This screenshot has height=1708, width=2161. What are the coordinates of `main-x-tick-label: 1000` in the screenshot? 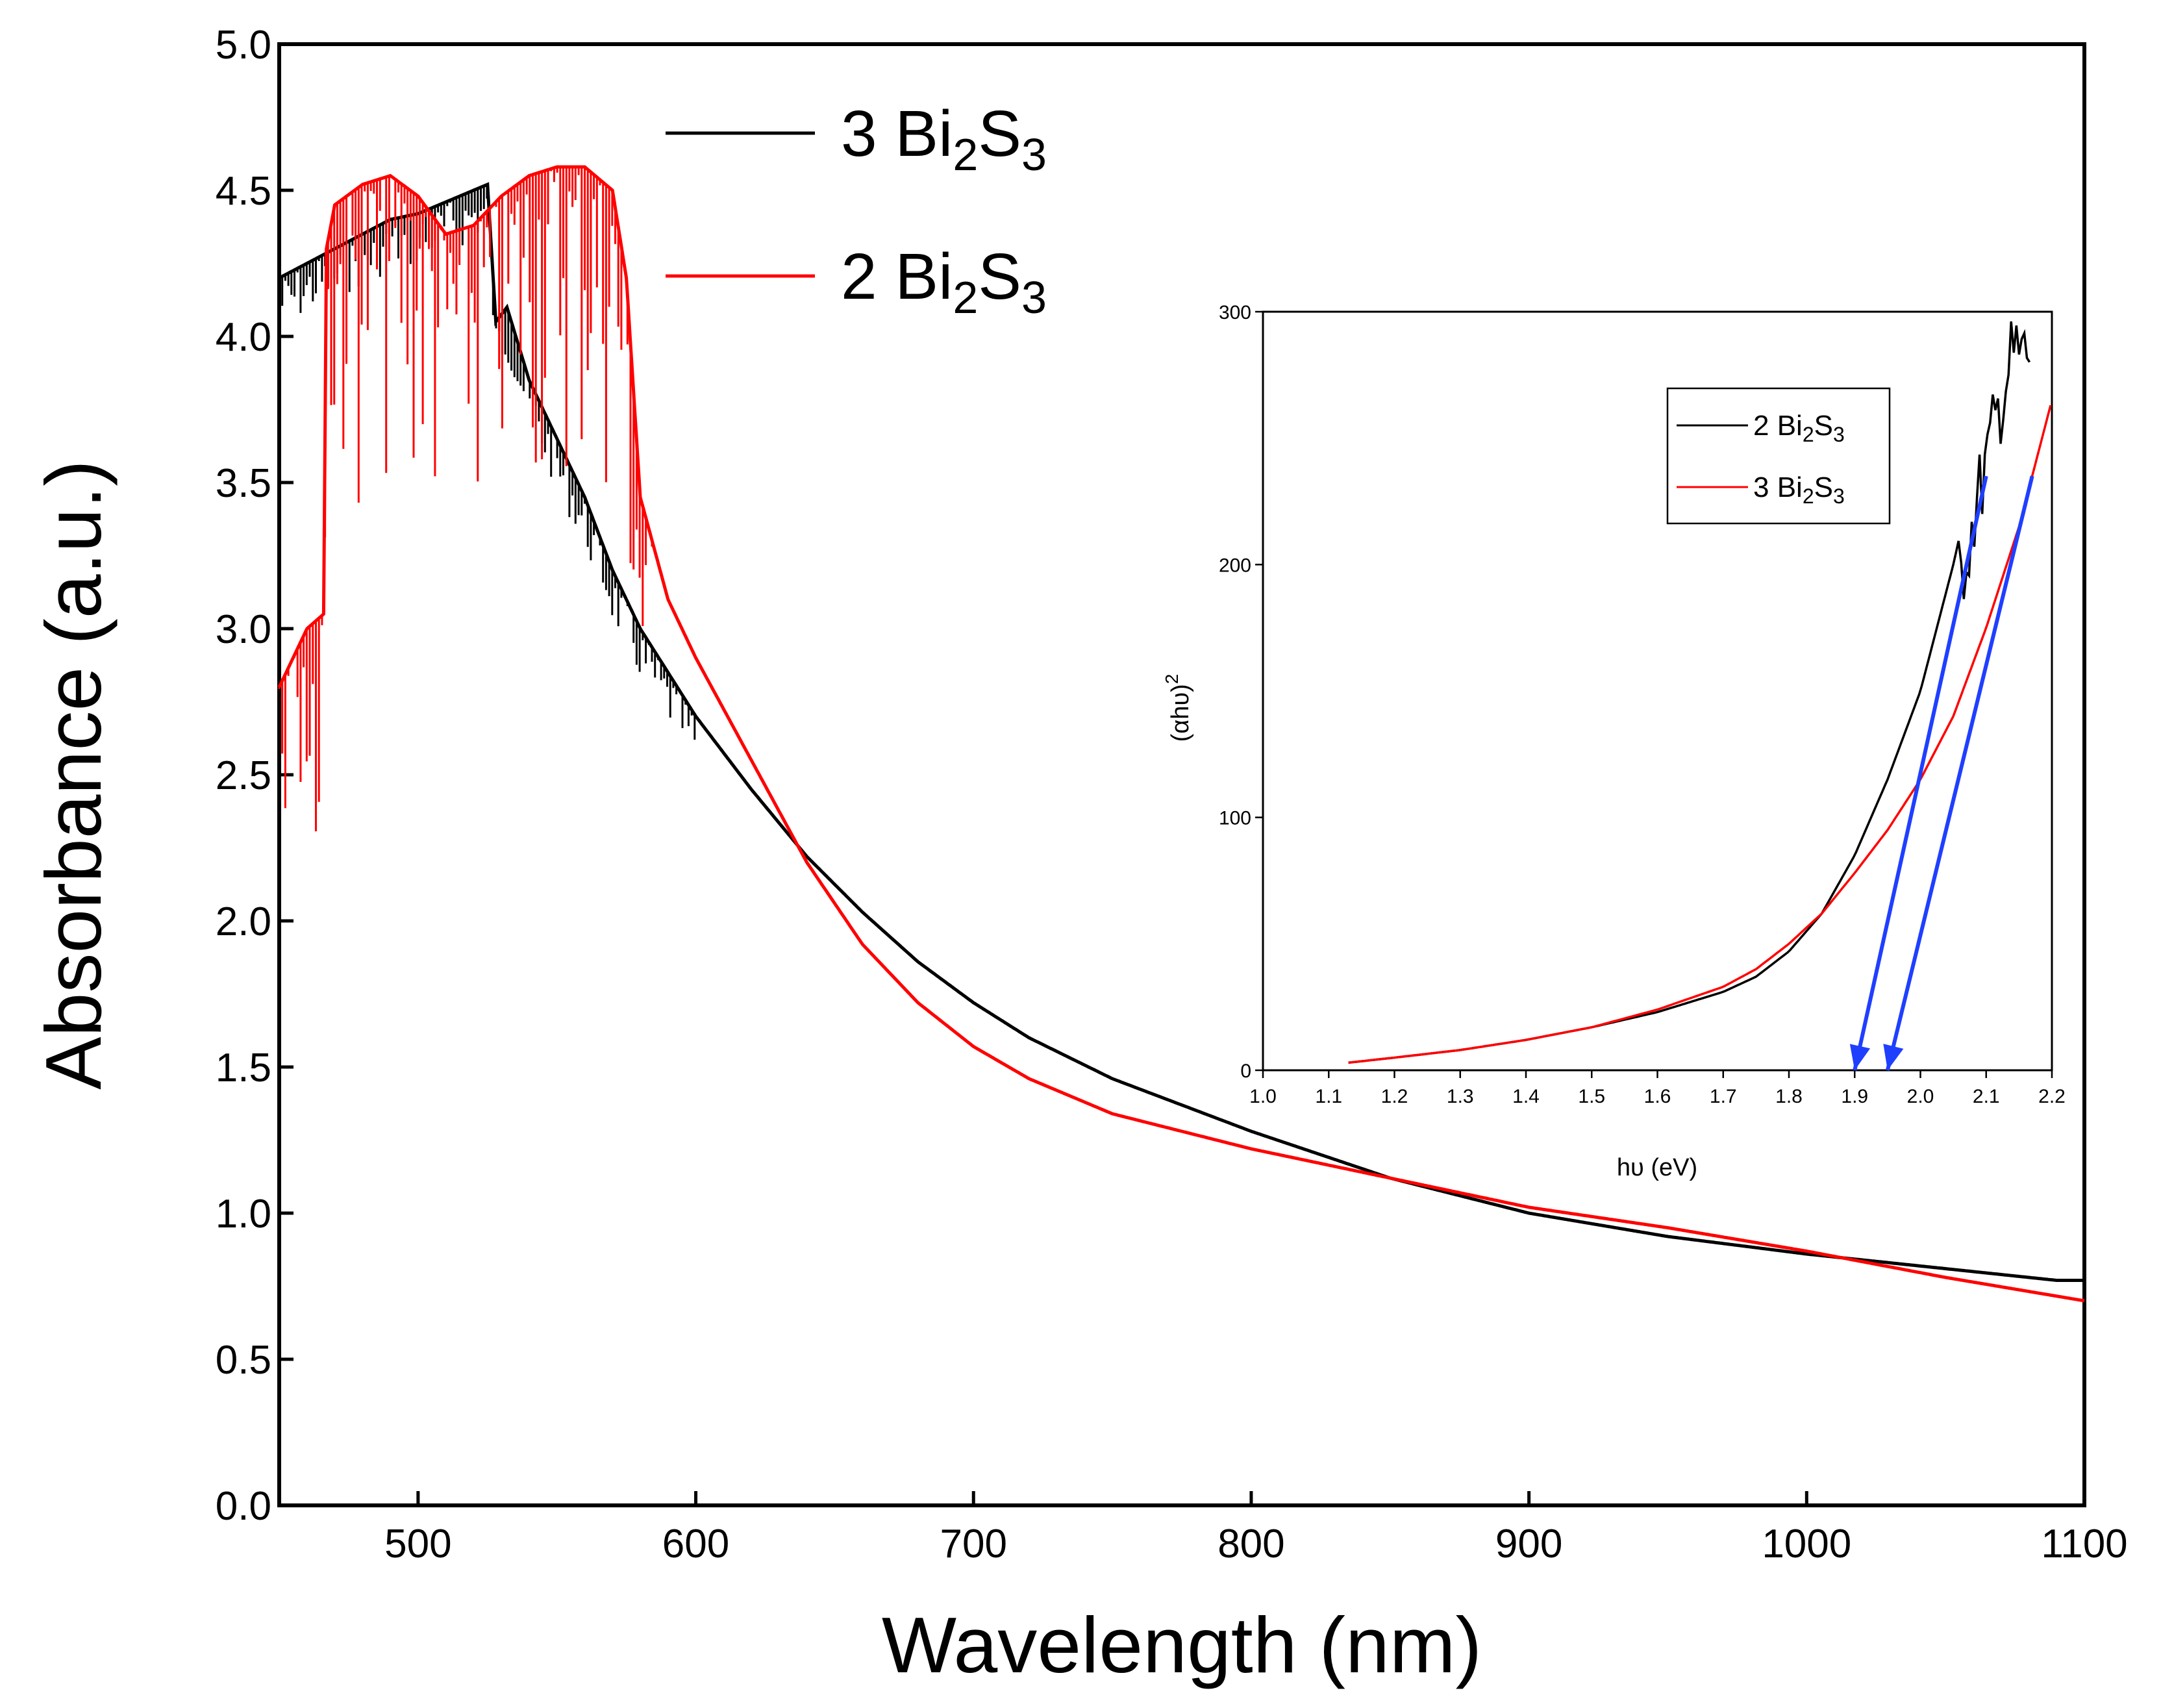 It's located at (1806, 1544).